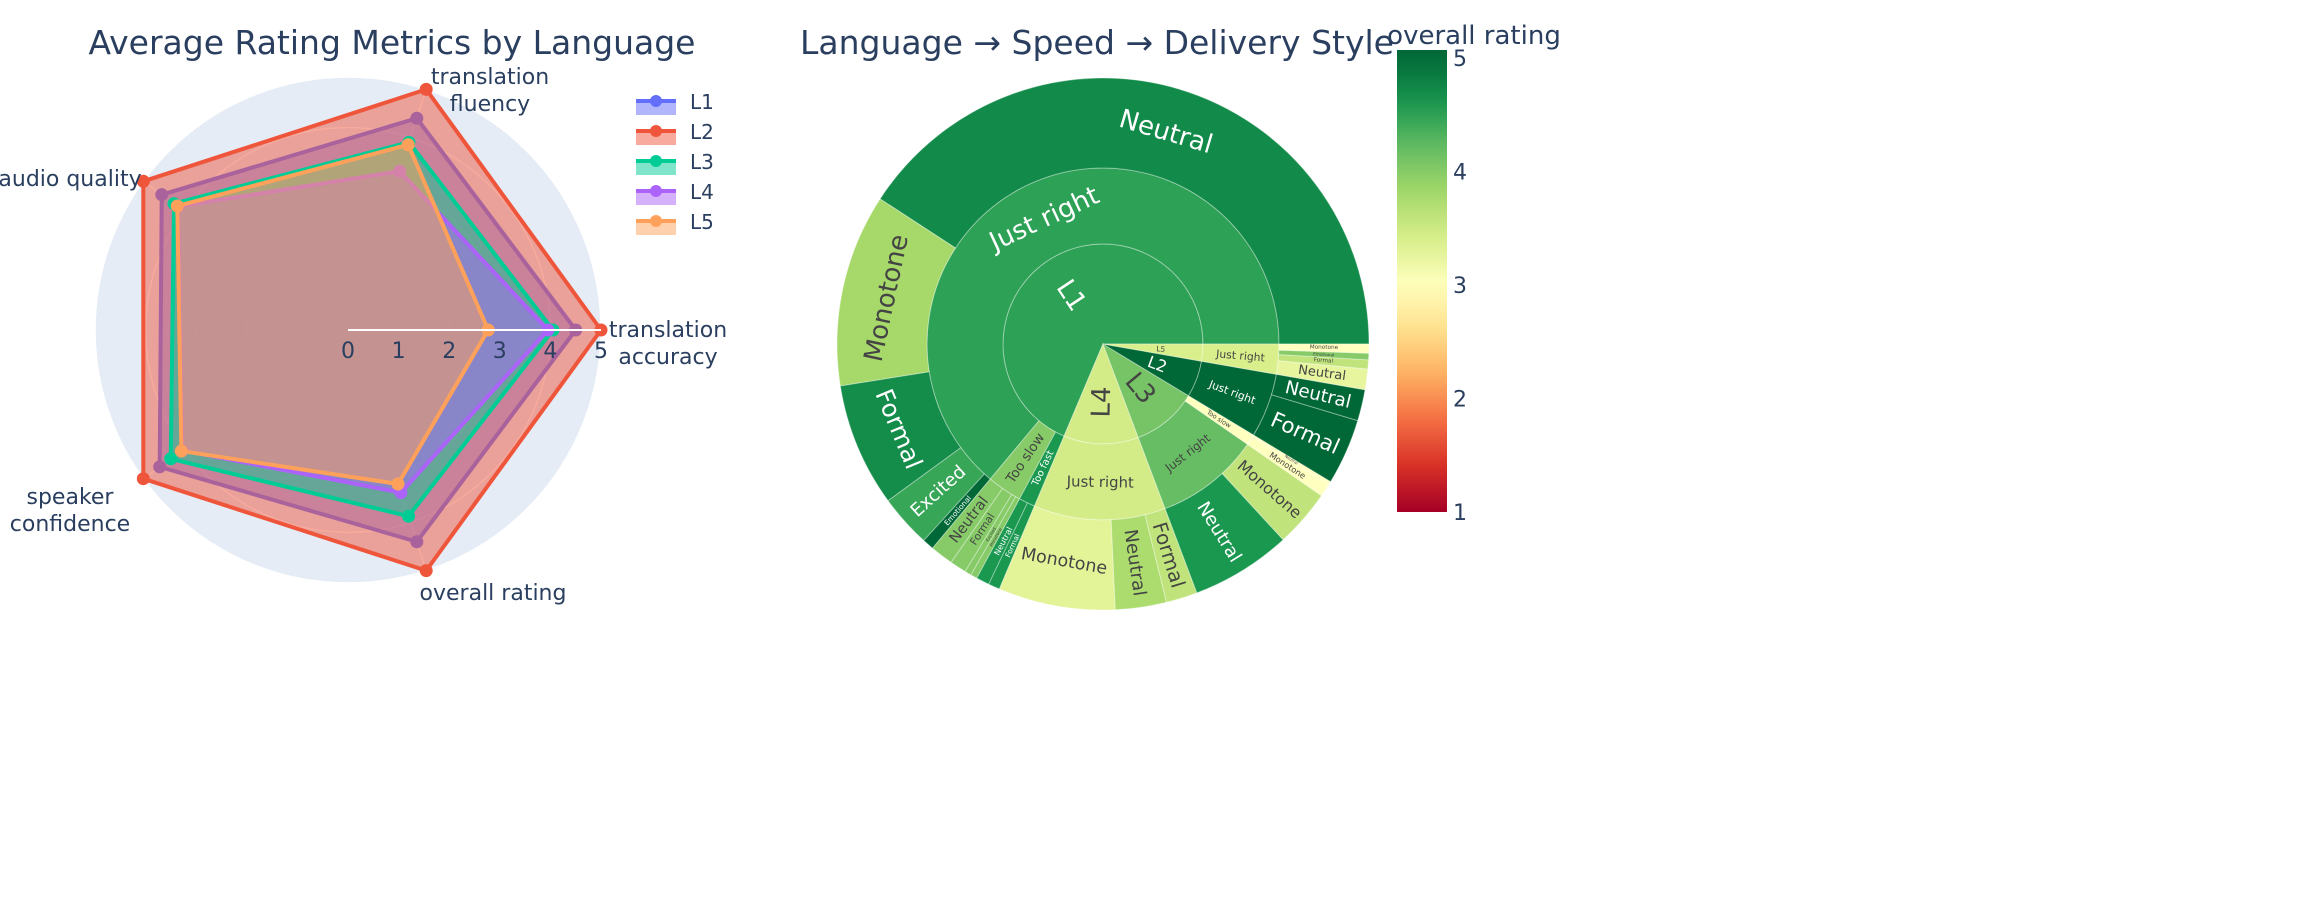 The height and width of the screenshot is (912, 2307). I want to click on angular-axis-label-line: accuracy, so click(667, 357).